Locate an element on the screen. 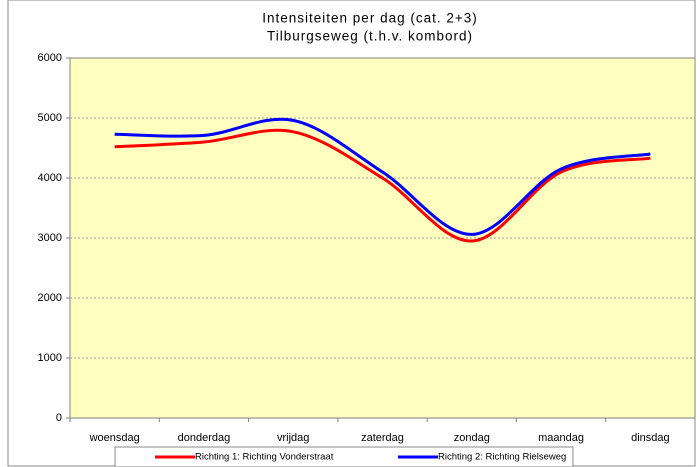  x-tick-label: maandag is located at coordinates (561, 438).